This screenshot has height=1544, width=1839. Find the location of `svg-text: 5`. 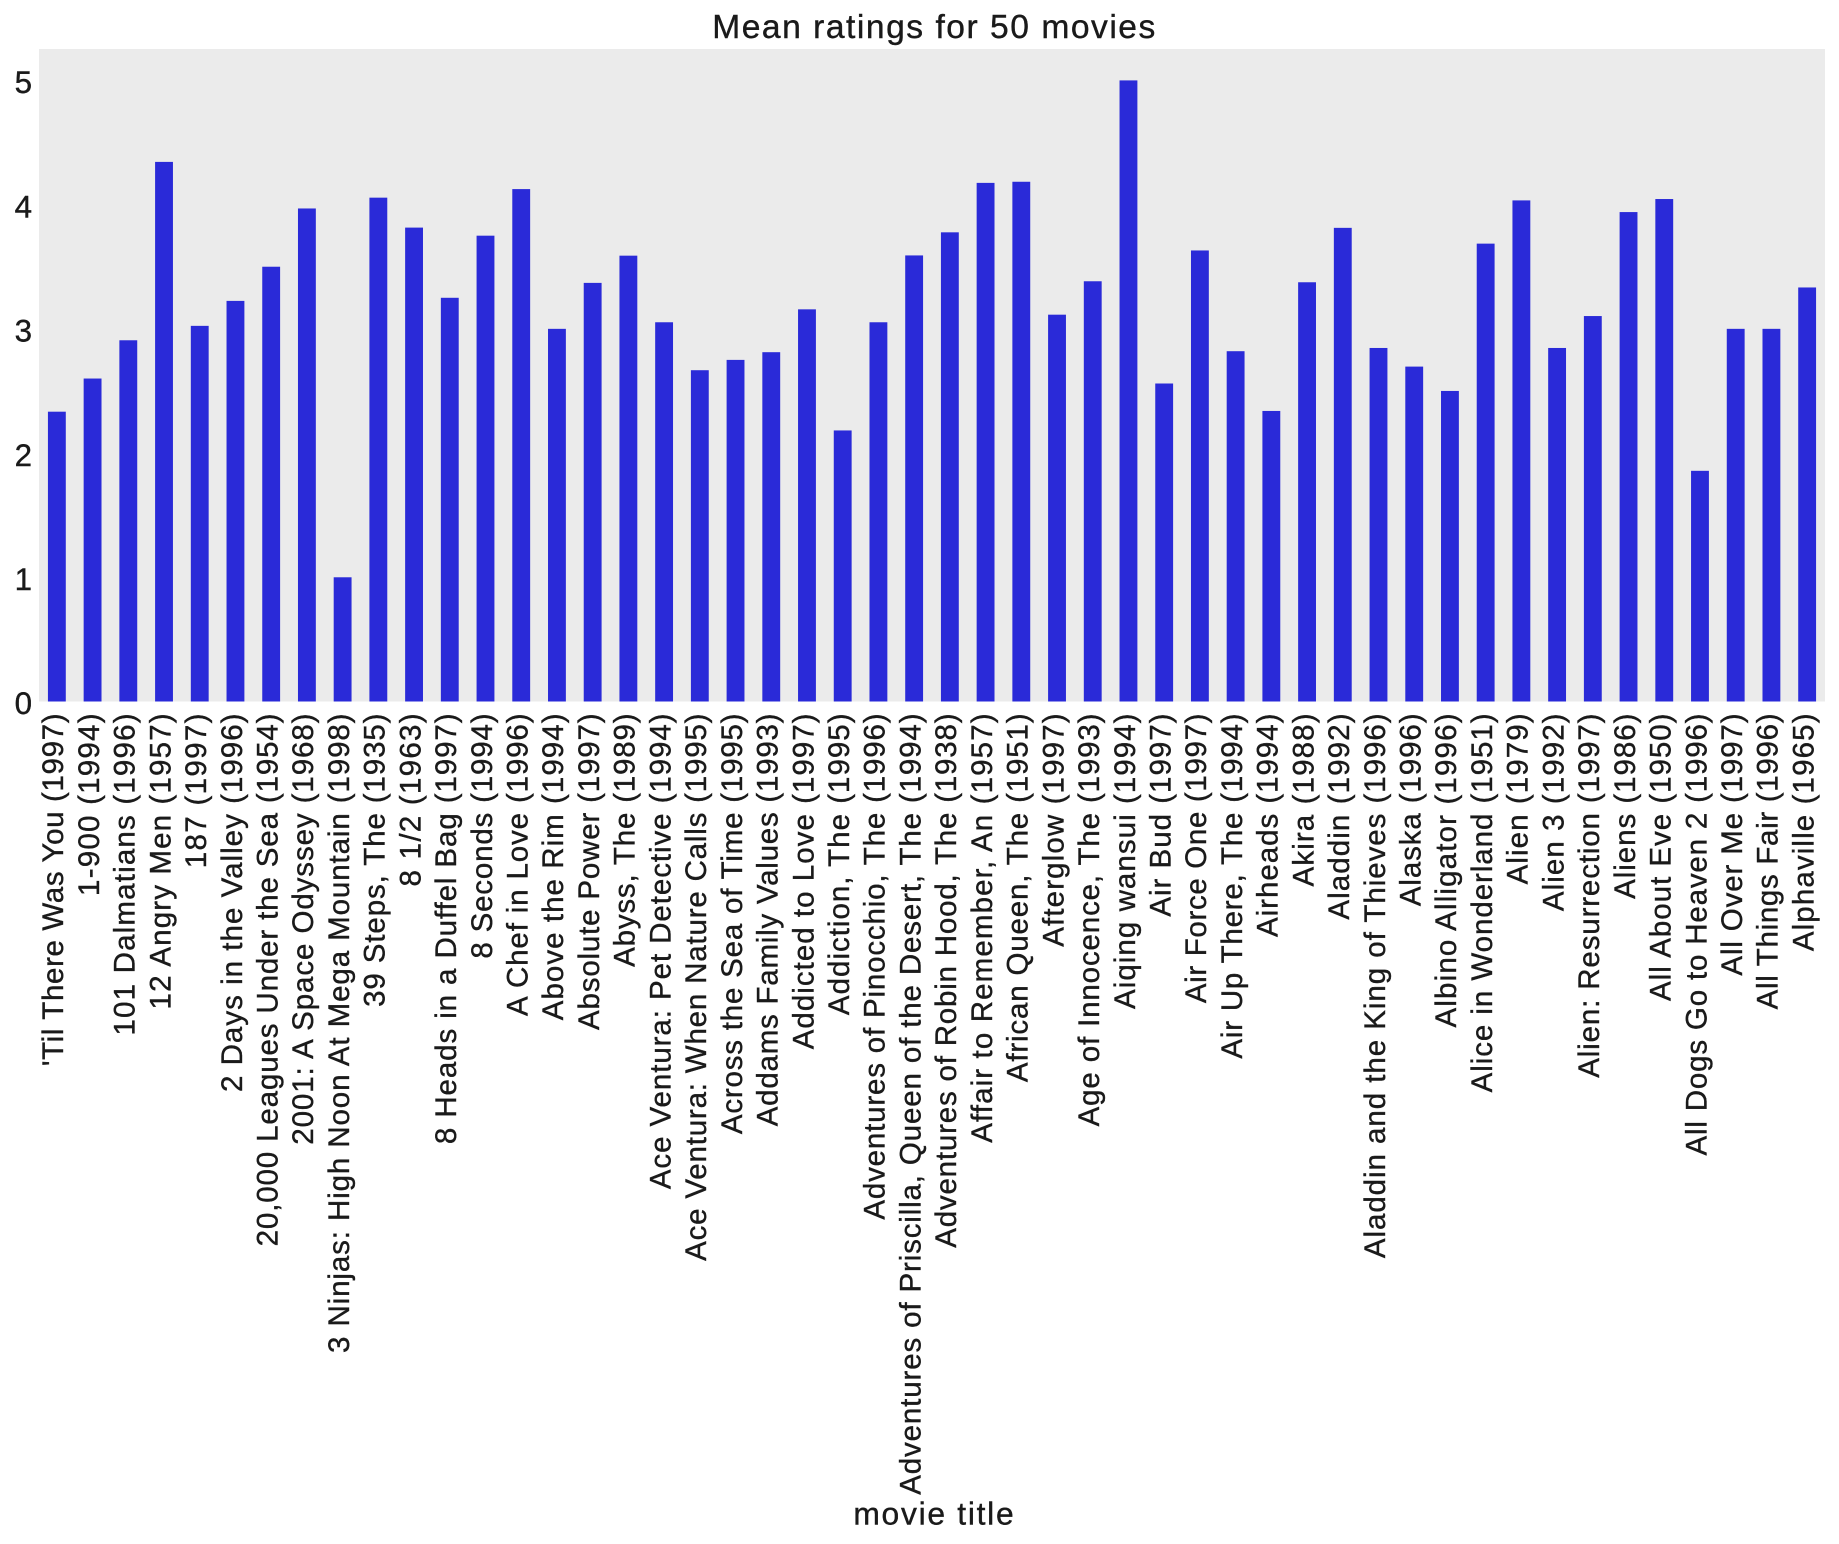

svg-text: 5 is located at coordinates (23, 82).